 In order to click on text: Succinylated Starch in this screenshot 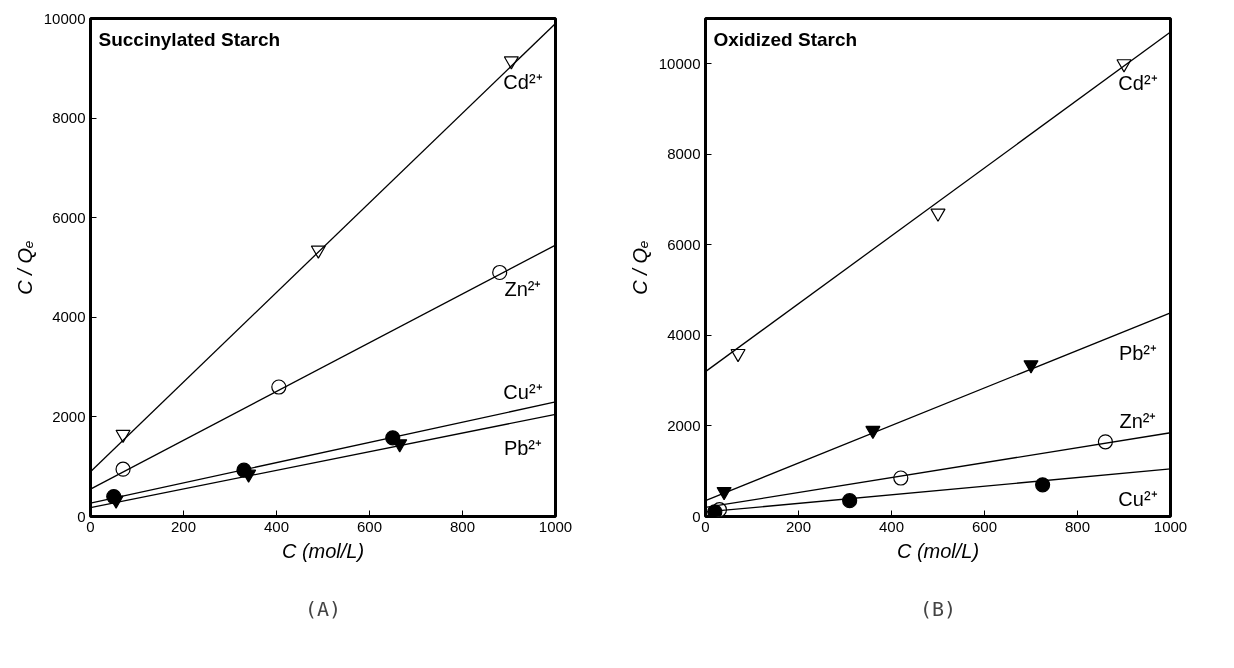, I will do `click(189, 39)`.